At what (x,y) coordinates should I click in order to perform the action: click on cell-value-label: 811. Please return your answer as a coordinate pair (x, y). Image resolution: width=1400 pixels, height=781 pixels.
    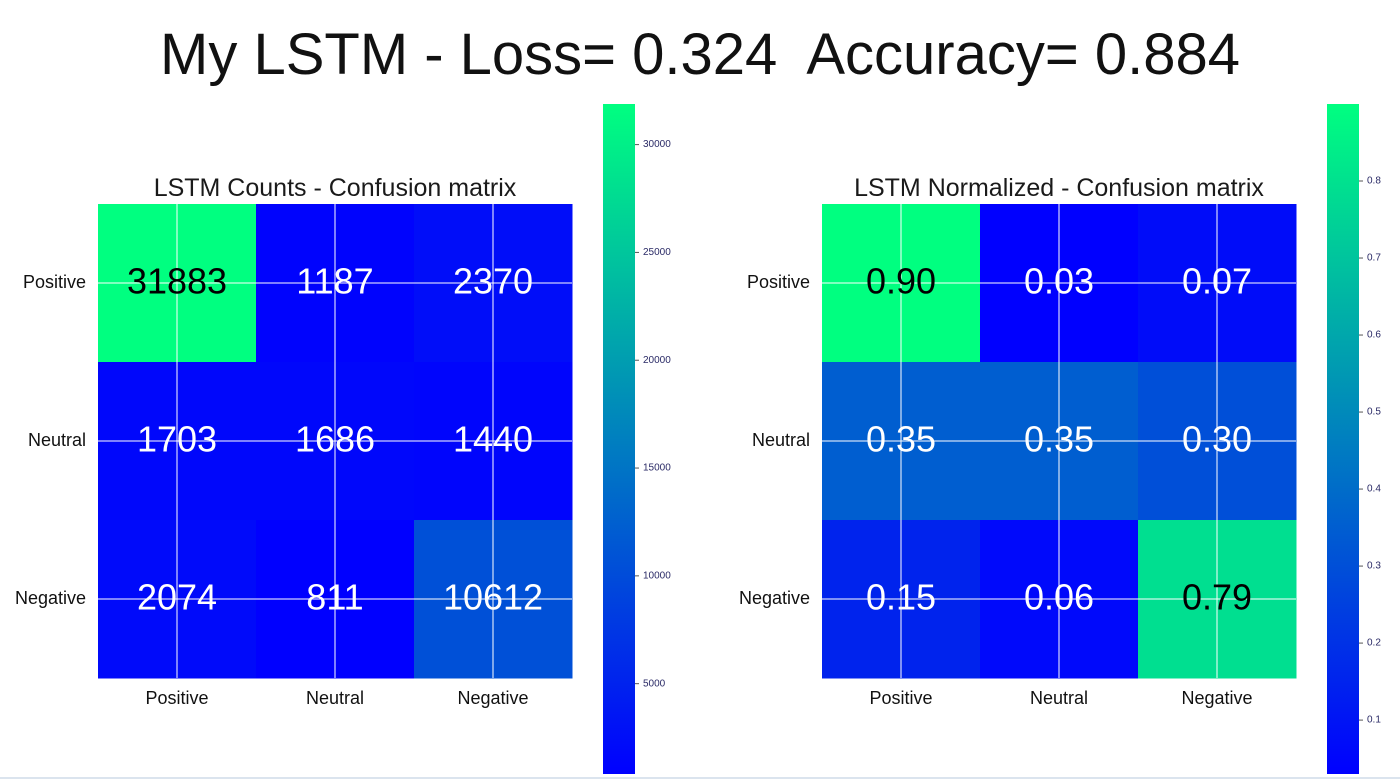
    Looking at the image, I should click on (334, 597).